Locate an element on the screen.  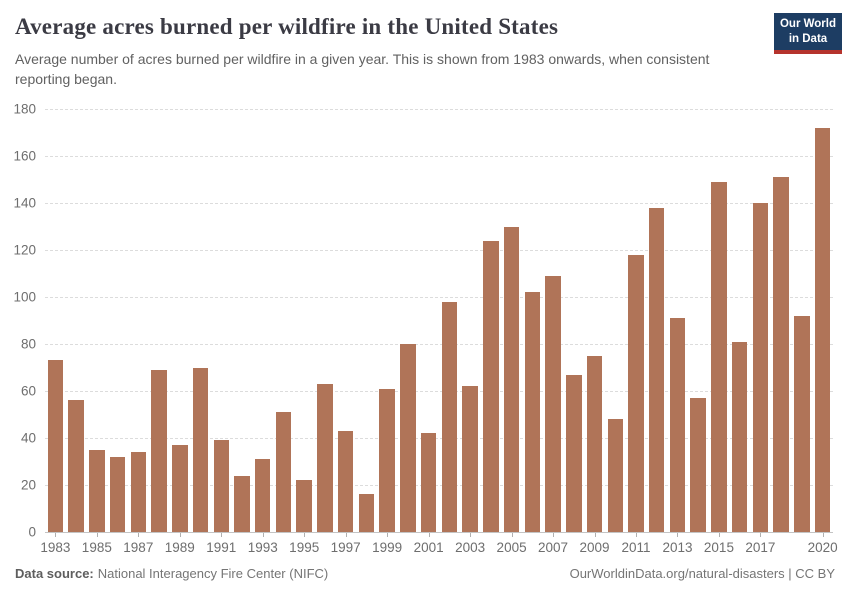
y-axis-label-120: 120 is located at coordinates (24, 250).